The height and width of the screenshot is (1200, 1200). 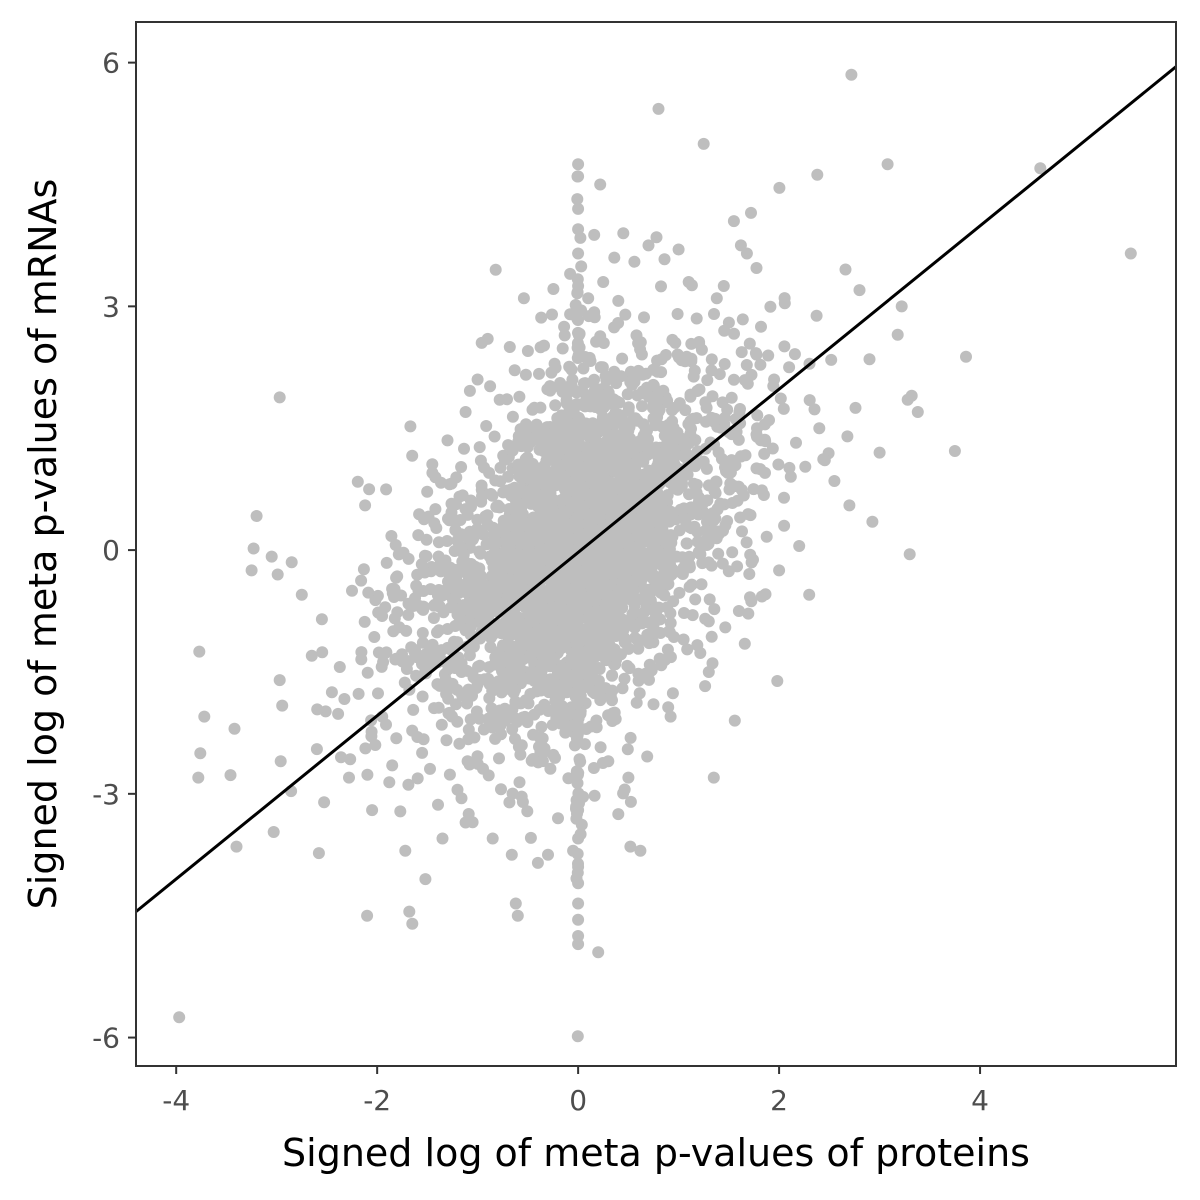 I want to click on y-axis-title: Signed log of meta p-values of mRNAs, so click(x=43, y=544).